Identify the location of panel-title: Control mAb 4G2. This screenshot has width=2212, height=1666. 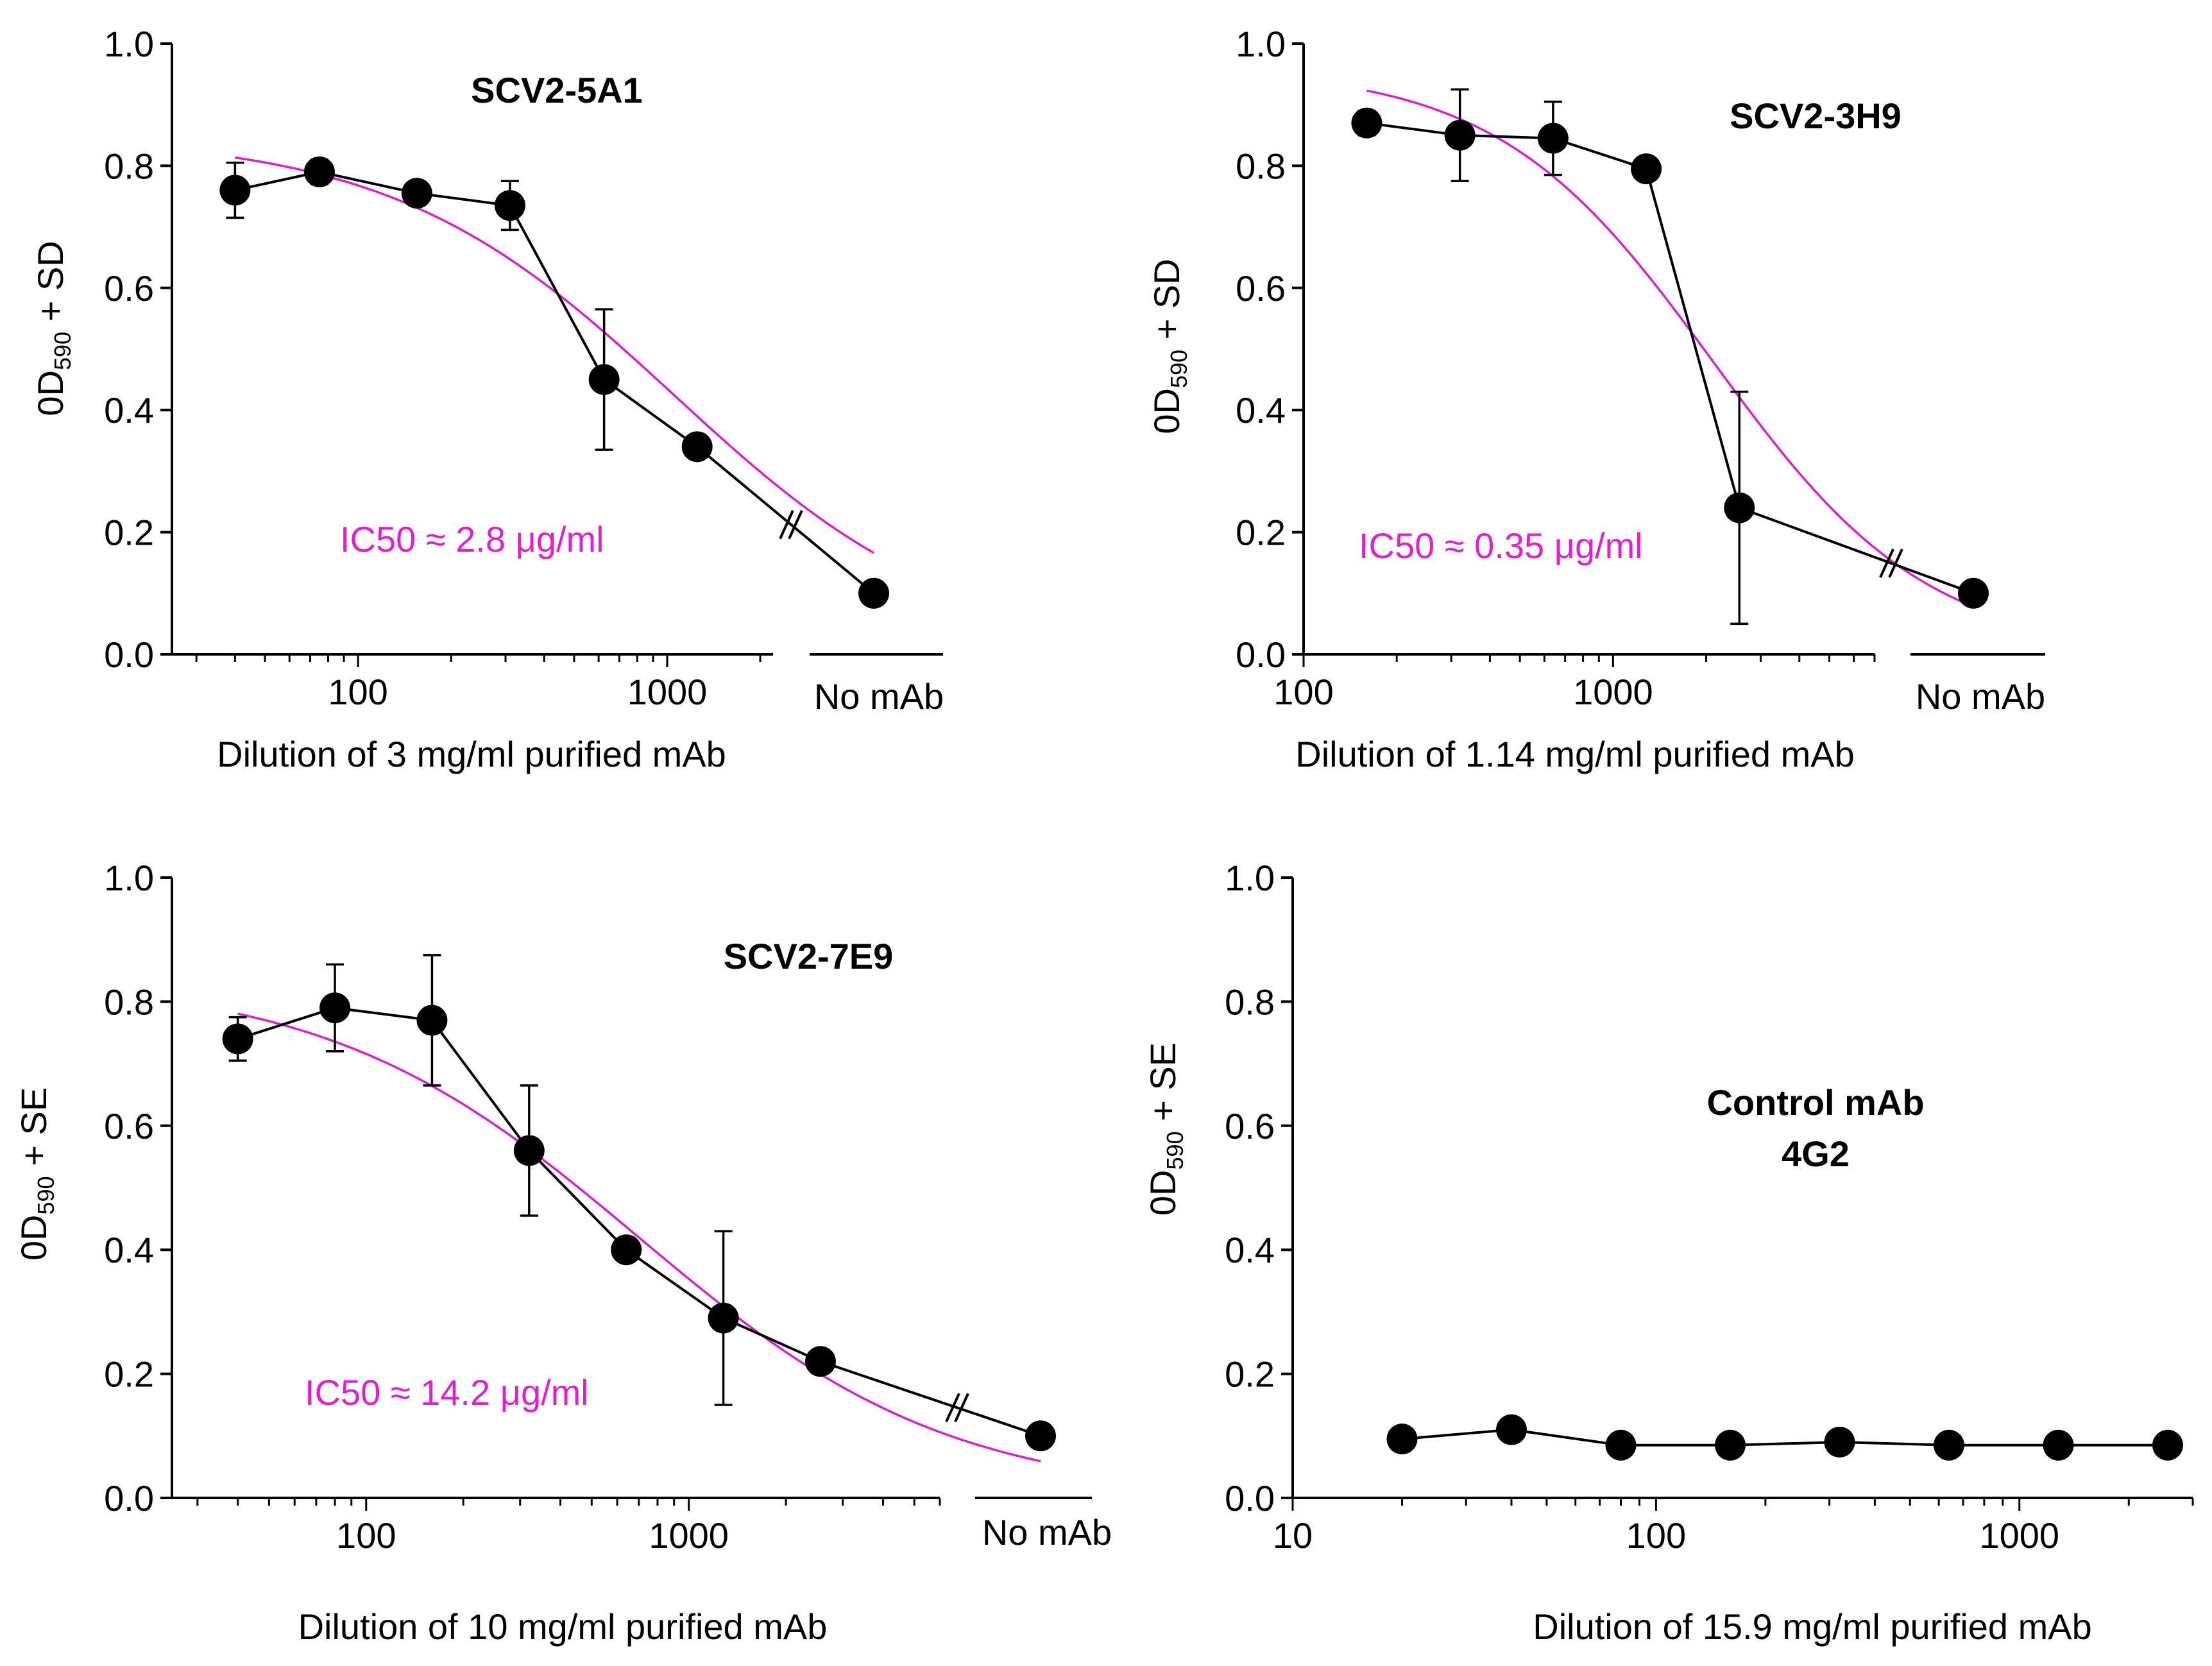
(1815, 1128).